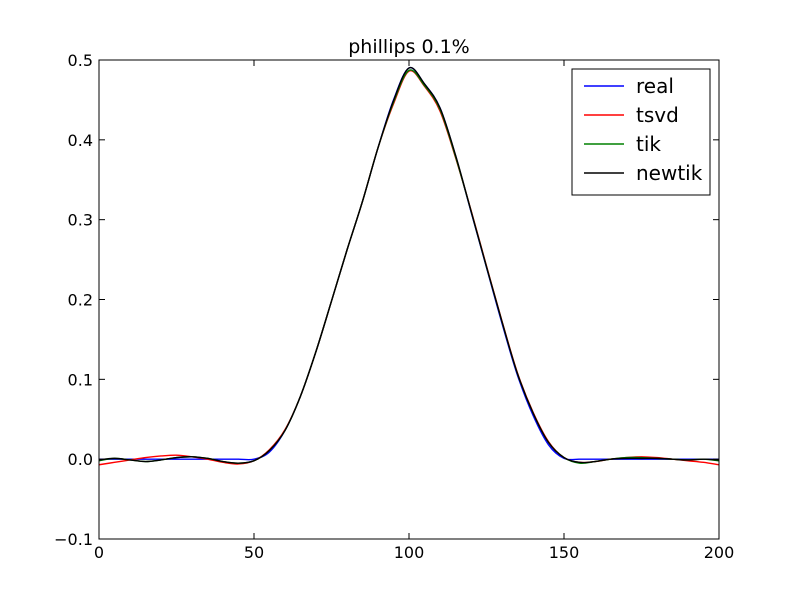 Image resolution: width=800 pixels, height=600 pixels. Describe the element at coordinates (254, 552) in the screenshot. I see `x-tick-label: 50` at that location.